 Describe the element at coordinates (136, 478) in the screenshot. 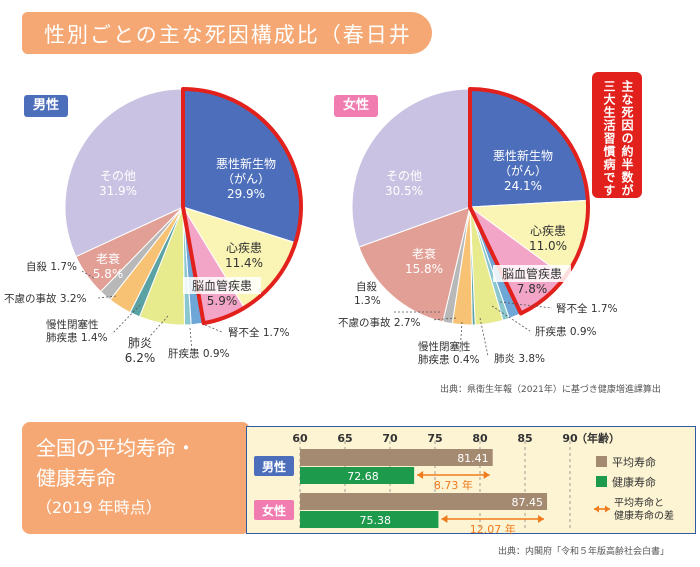

I see `section2-banner: 全国の平均寿命・ 健康寿命 （2019 年時点）` at that location.